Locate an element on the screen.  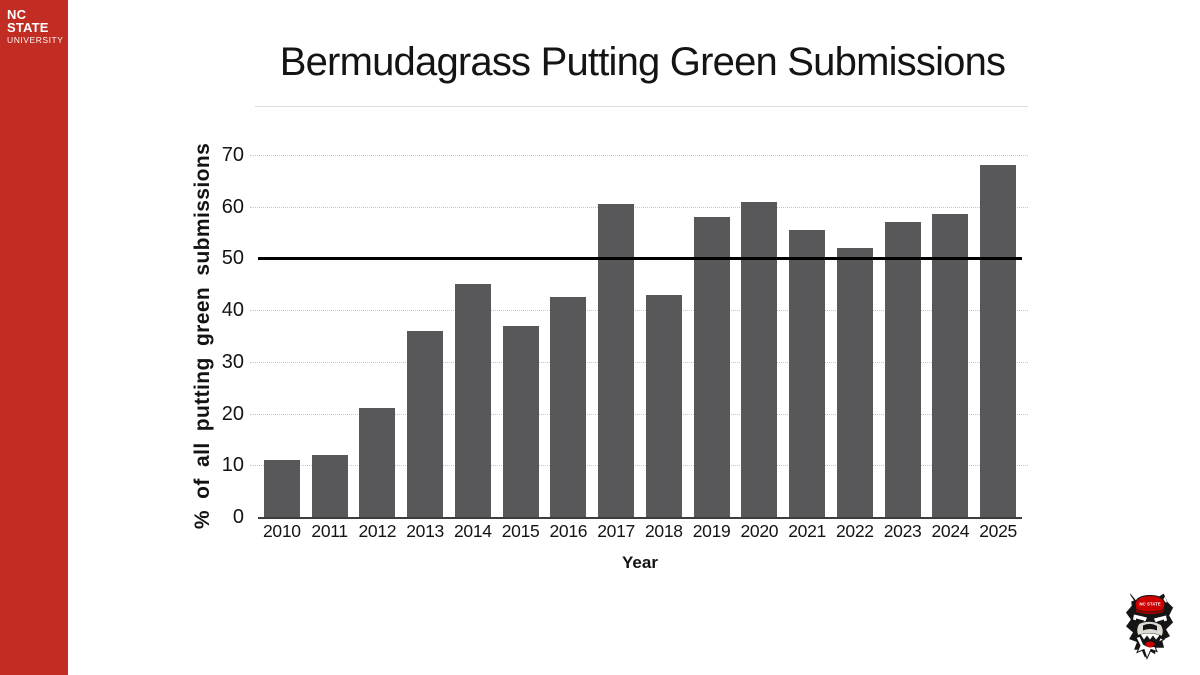
bar-slot-2012 is located at coordinates (378, 336).